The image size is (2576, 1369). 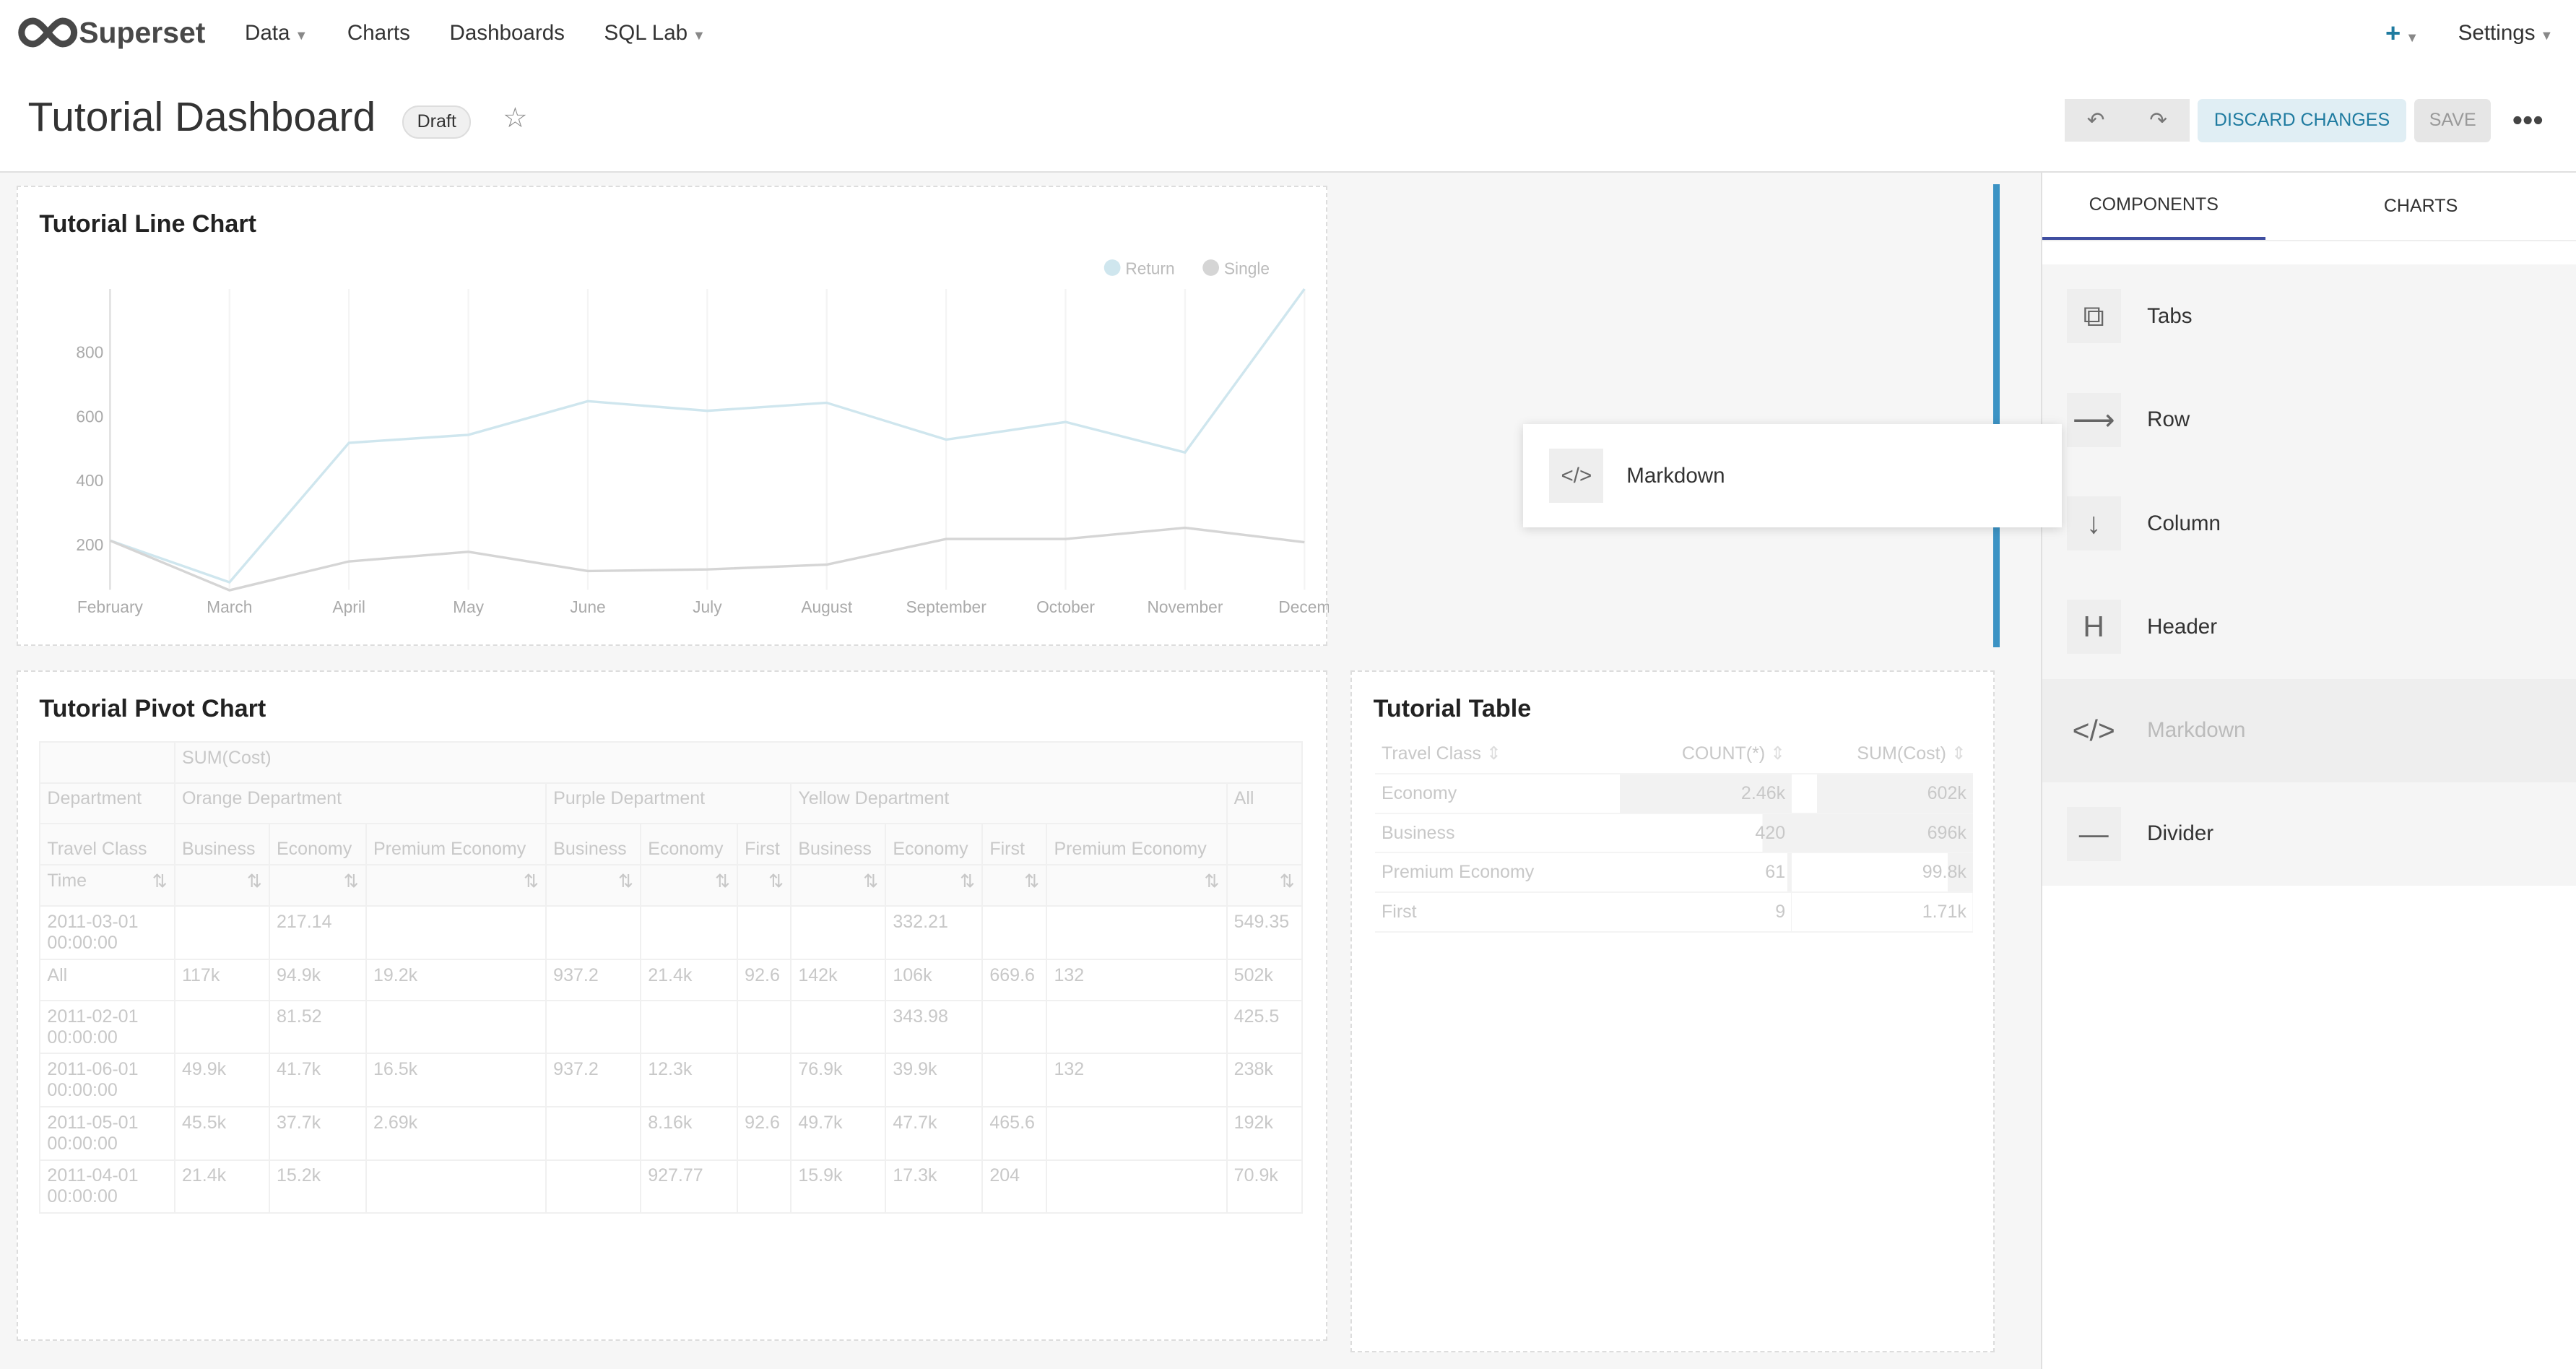 I want to click on cell-value: 9, so click(x=1705, y=912).